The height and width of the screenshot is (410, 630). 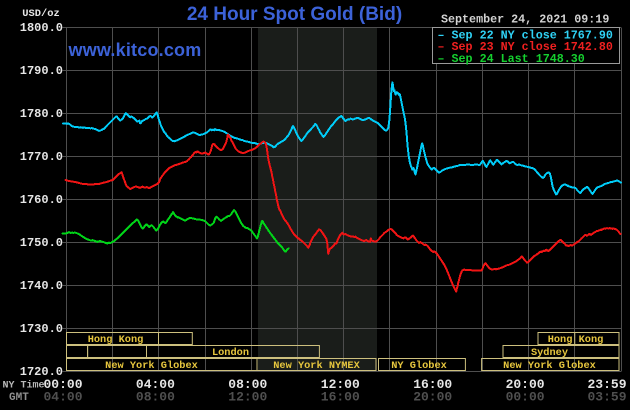 What do you see at coordinates (525, 36) in the screenshot?
I see `svg-text: – Sep 22 NY close 1767.90` at bounding box center [525, 36].